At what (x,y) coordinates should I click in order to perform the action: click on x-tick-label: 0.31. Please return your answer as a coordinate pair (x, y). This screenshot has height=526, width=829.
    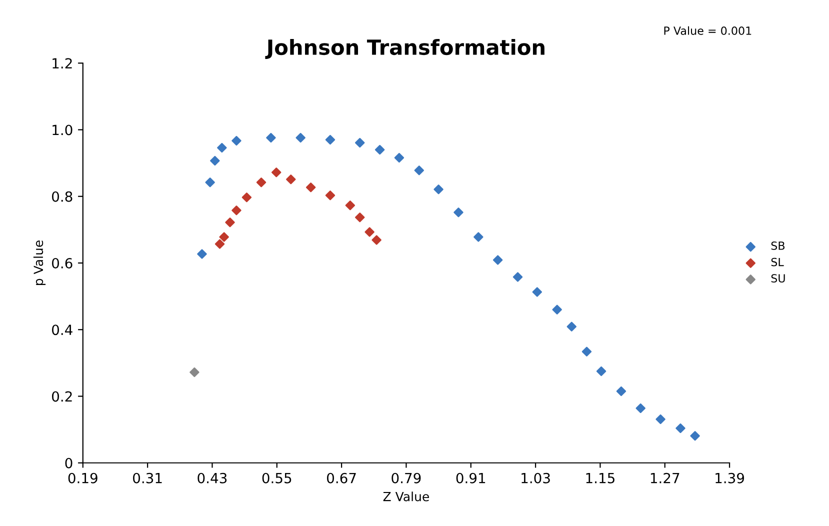
    Looking at the image, I should click on (147, 478).